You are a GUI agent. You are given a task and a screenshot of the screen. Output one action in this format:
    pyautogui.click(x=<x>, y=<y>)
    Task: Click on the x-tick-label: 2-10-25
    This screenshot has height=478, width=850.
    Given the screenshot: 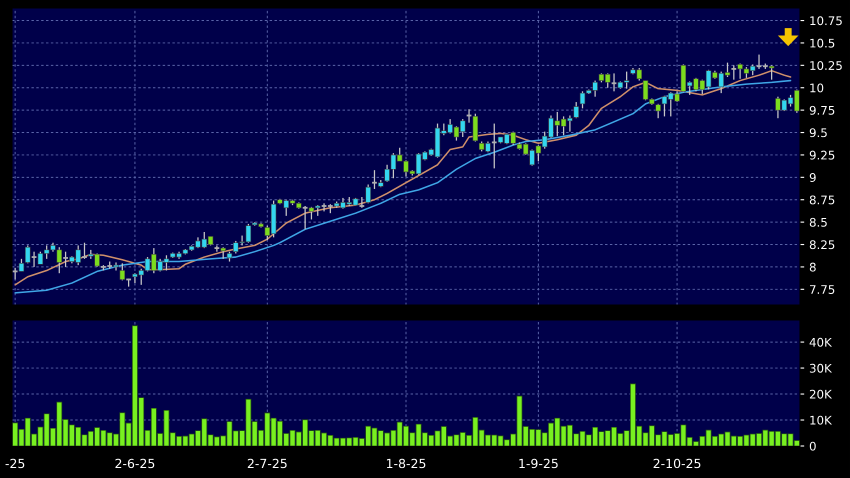 What is the action you would take?
    pyautogui.click(x=677, y=463)
    